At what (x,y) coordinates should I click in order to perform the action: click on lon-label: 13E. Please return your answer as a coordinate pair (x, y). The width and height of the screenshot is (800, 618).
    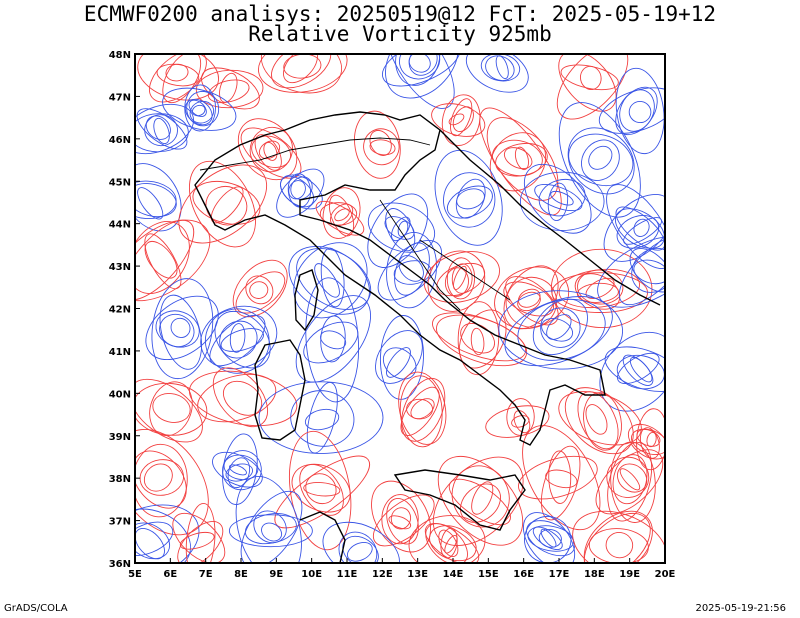
    Looking at the image, I should click on (417, 574).